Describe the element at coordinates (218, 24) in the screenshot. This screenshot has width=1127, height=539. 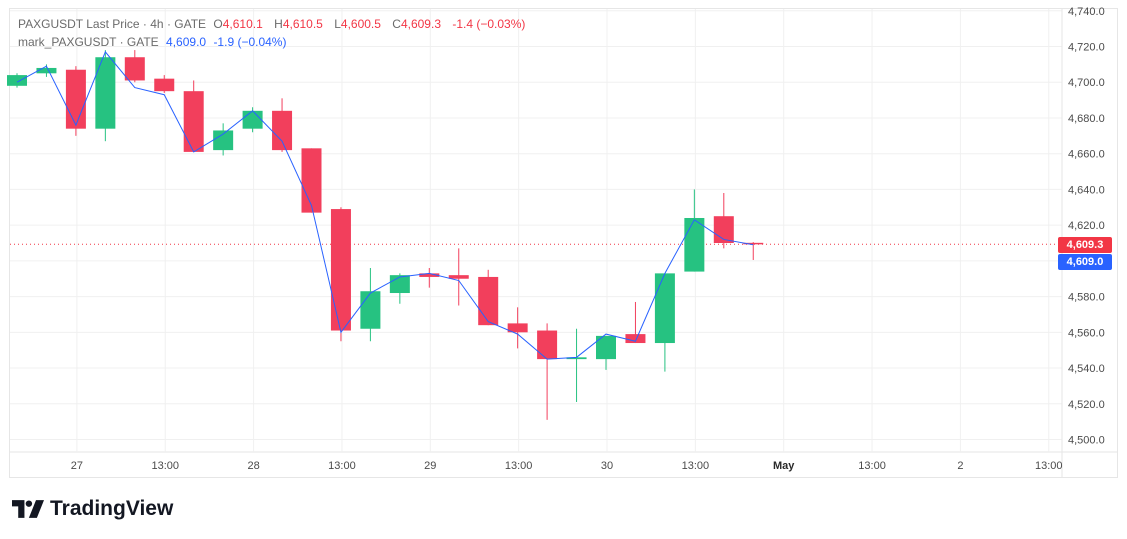
I see `legend-open-label: O` at that location.